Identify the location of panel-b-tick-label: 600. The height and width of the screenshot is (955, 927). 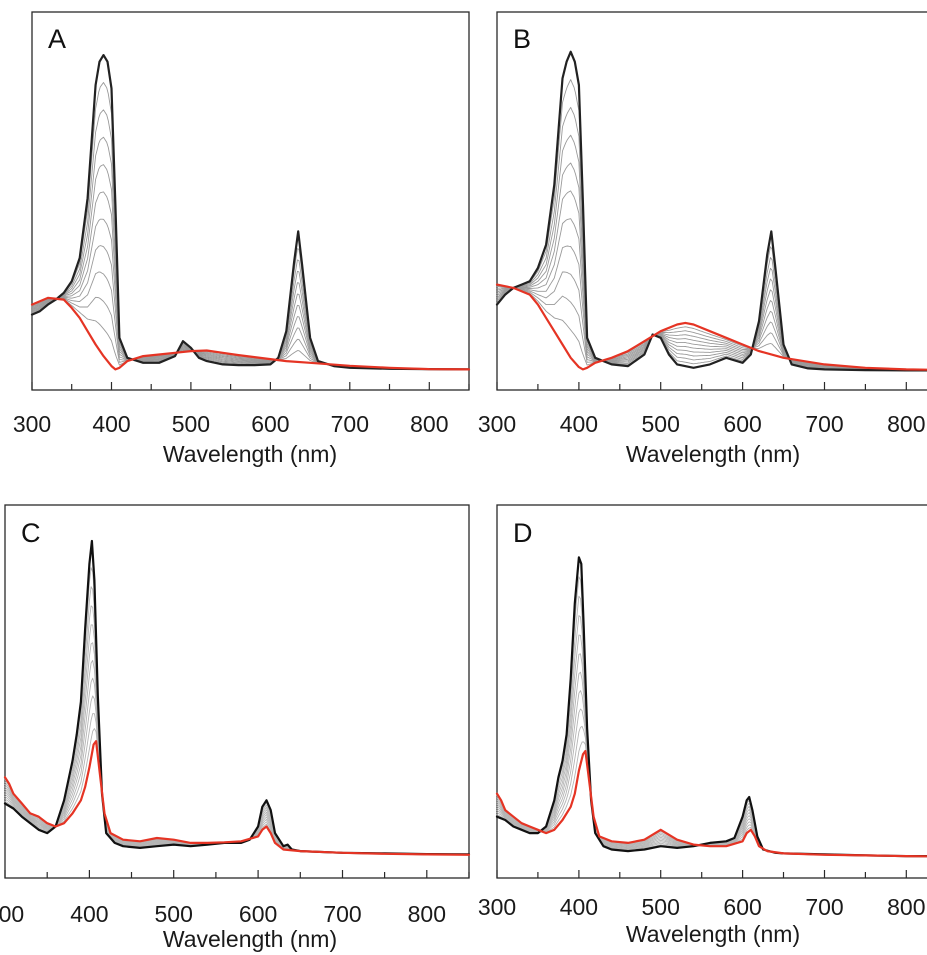
(742, 424).